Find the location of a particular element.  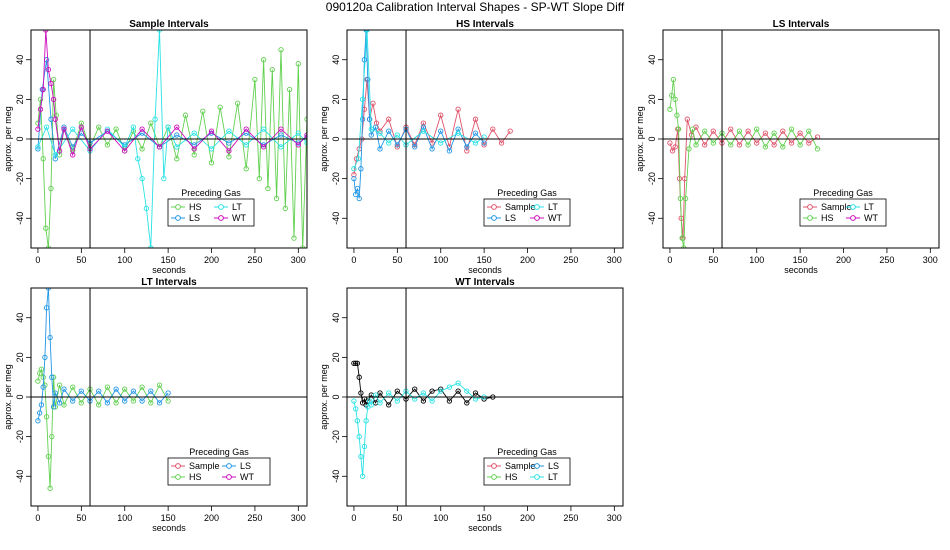

legend-box is located at coordinates (219, 471).